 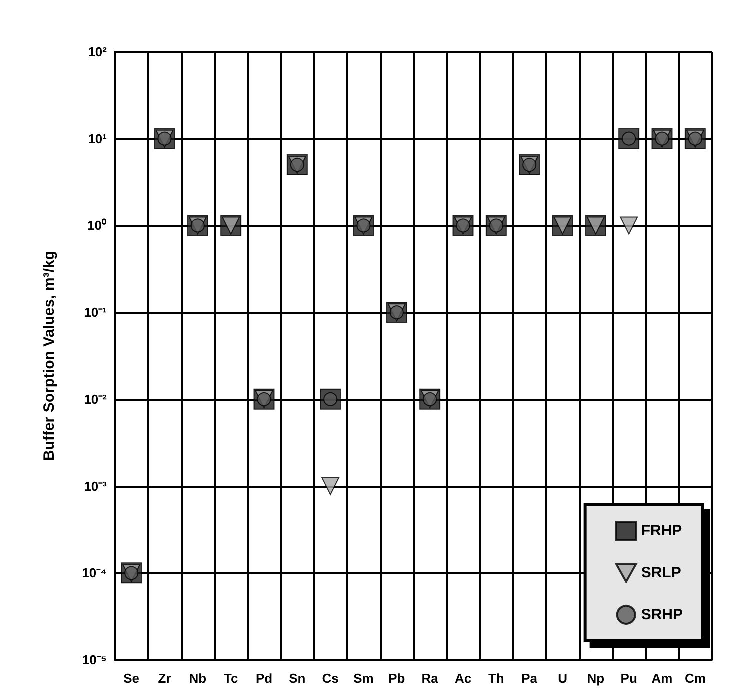 What do you see at coordinates (297, 678) in the screenshot?
I see `x-tick-label: Sn` at bounding box center [297, 678].